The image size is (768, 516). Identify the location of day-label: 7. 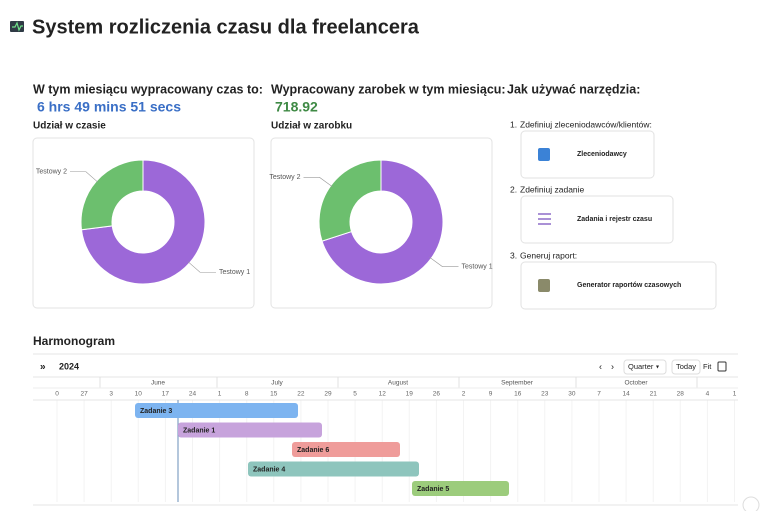
(599, 394).